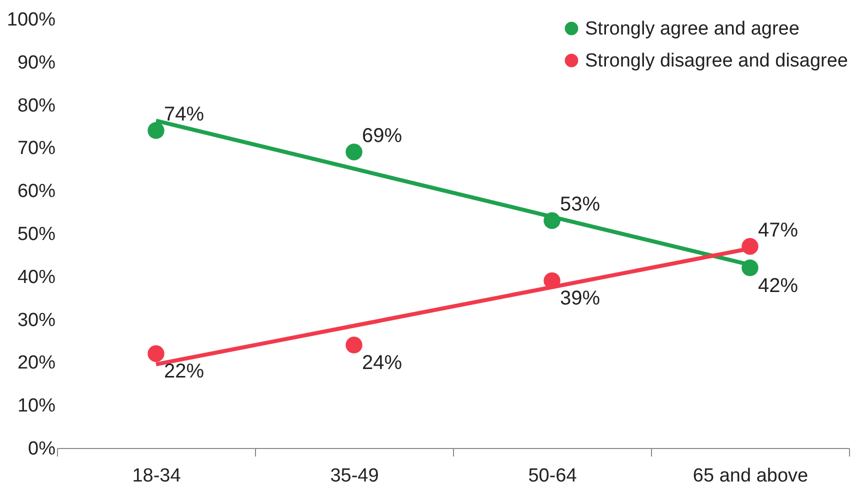 The height and width of the screenshot is (491, 854). I want to click on y-tick-label: 90%, so click(36, 63).